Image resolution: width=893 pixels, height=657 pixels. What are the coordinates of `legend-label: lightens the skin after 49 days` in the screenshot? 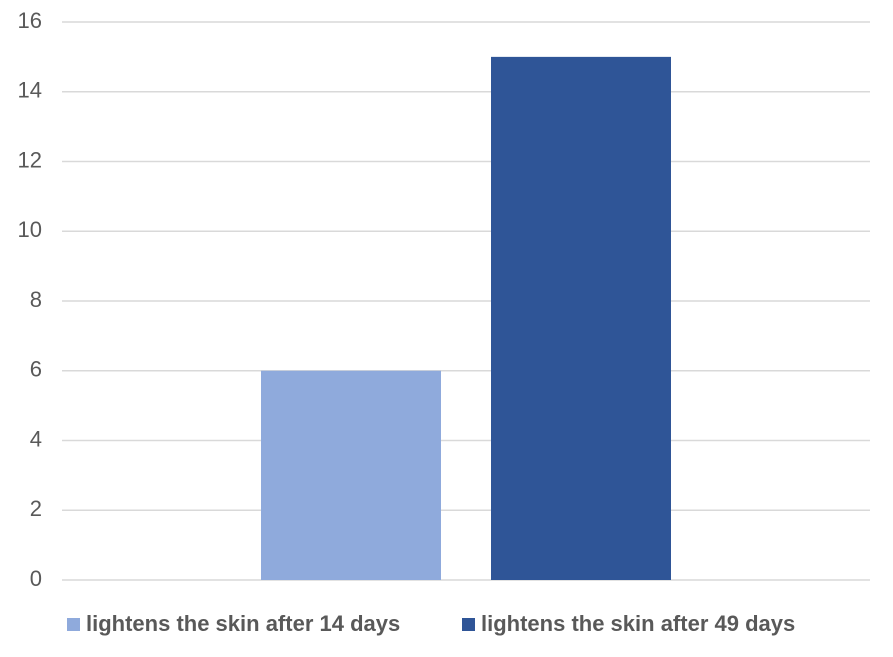 It's located at (638, 623).